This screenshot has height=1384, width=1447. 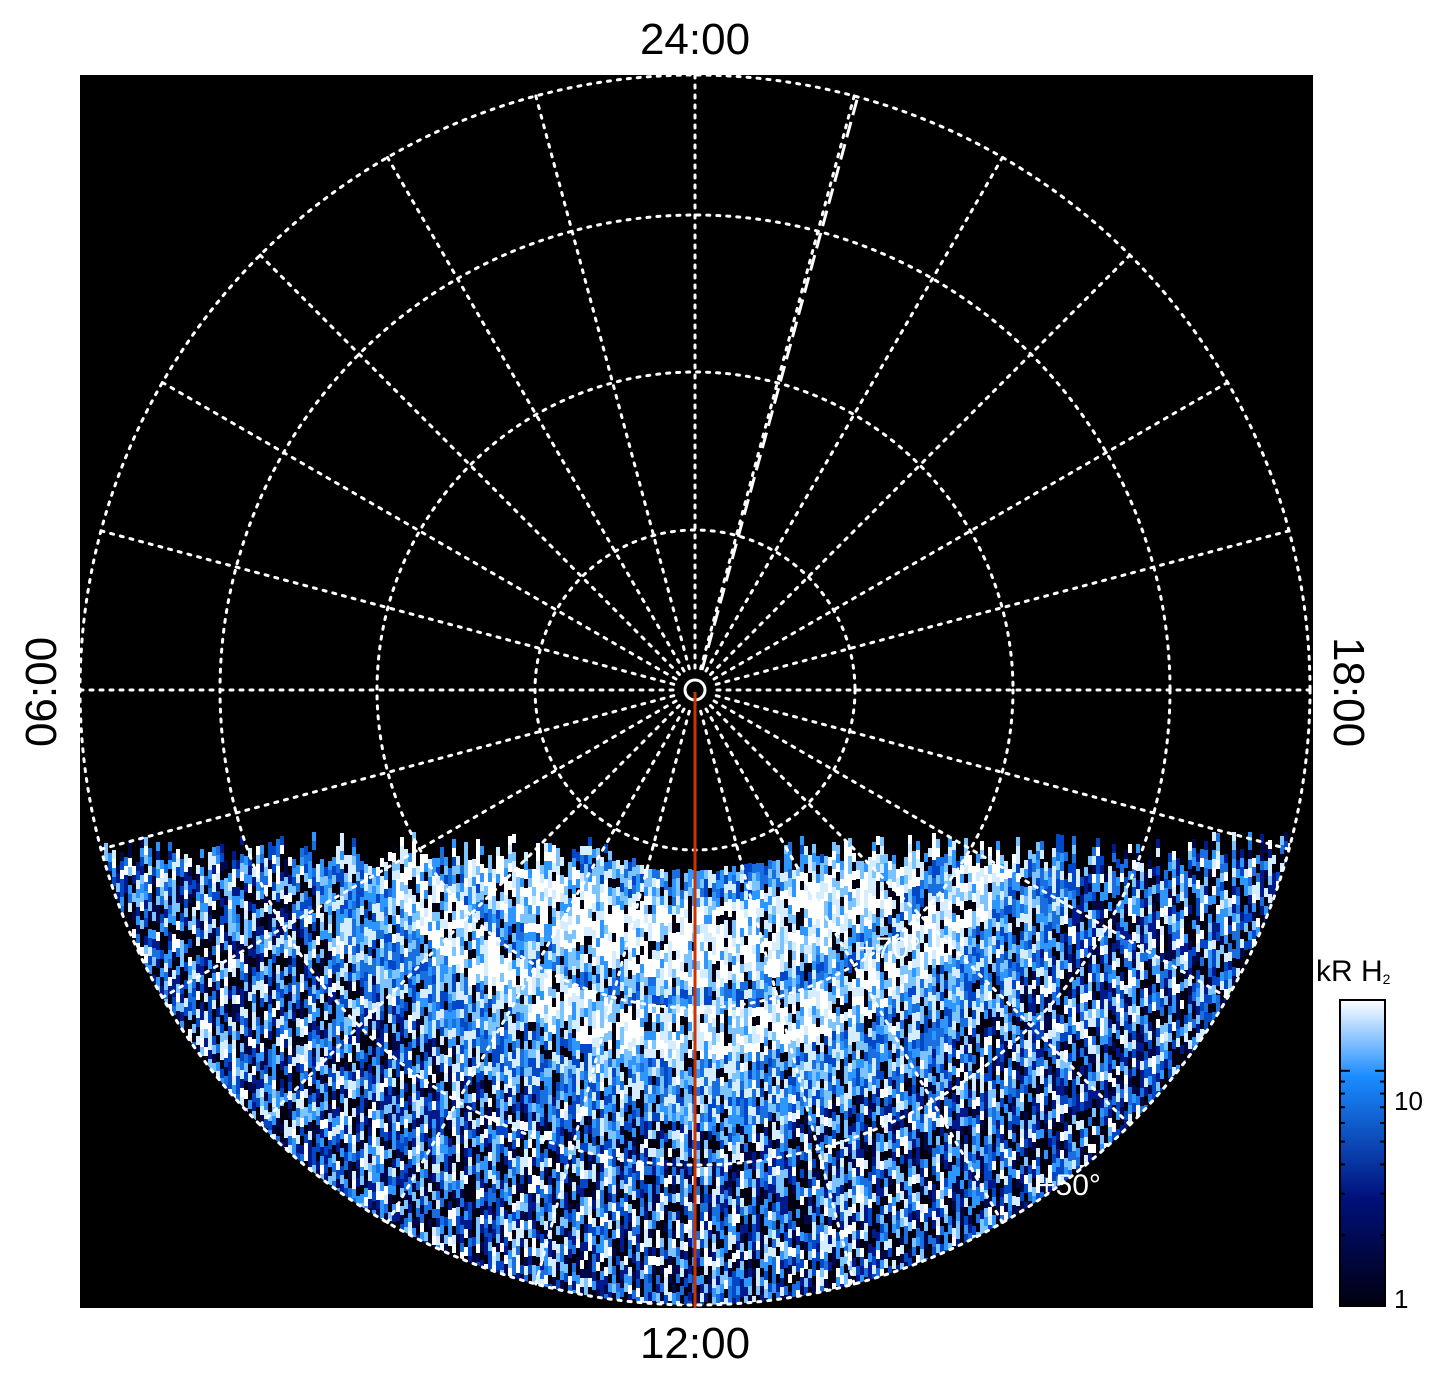 I want to click on local-time-label-top: 24:00, so click(x=695, y=39).